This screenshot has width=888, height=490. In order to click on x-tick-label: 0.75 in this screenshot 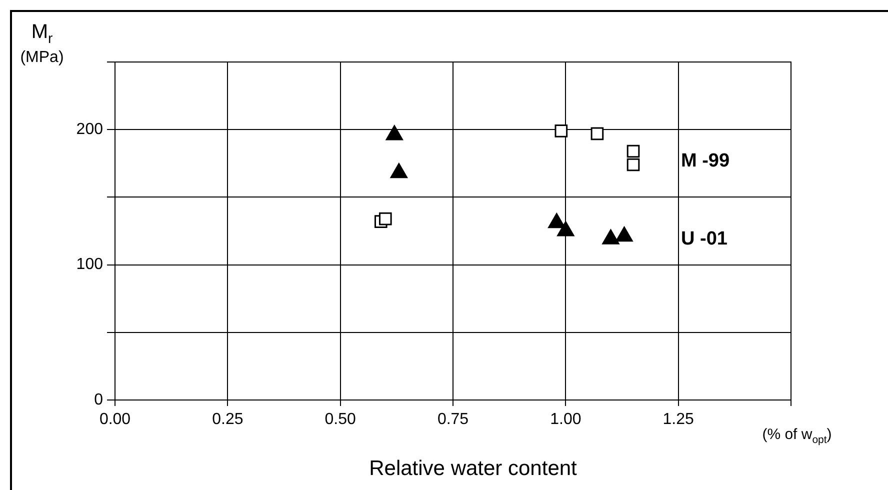, I will do `click(453, 419)`.